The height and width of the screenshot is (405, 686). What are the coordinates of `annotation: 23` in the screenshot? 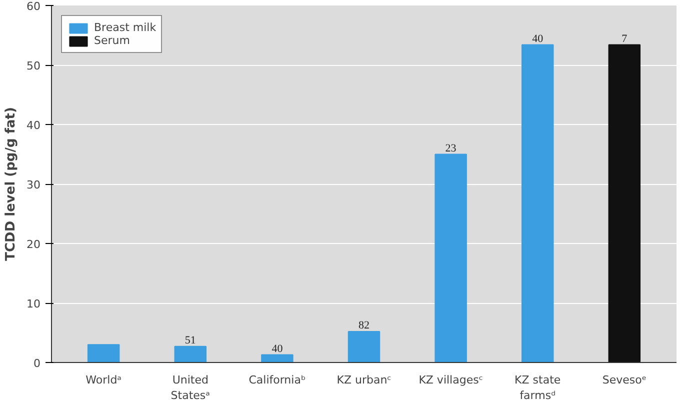 It's located at (451, 148).